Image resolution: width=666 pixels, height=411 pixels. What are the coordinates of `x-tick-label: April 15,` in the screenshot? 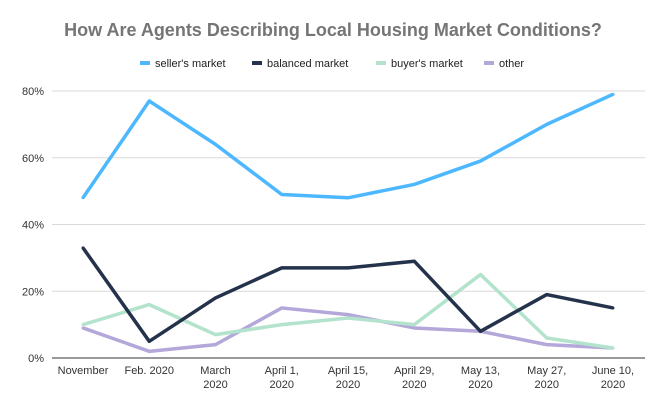 It's located at (348, 371).